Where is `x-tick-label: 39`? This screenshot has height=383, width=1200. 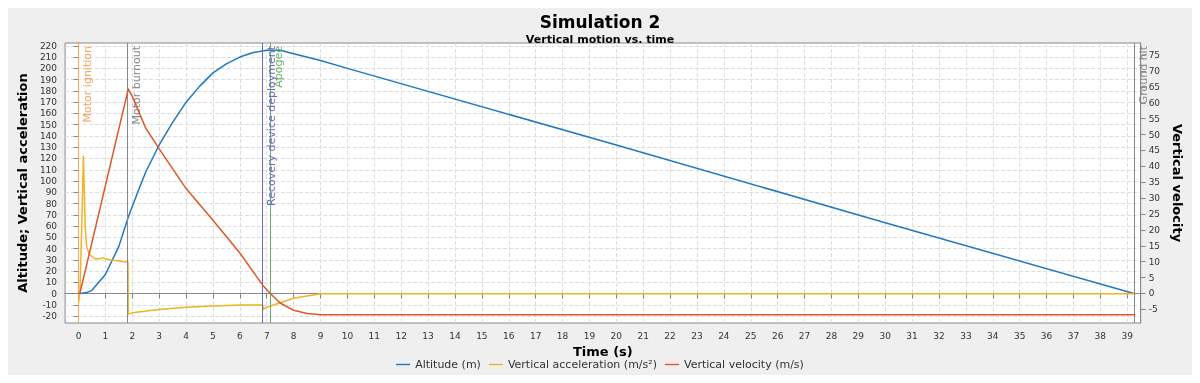 x-tick-label: 39 is located at coordinates (1127, 335).